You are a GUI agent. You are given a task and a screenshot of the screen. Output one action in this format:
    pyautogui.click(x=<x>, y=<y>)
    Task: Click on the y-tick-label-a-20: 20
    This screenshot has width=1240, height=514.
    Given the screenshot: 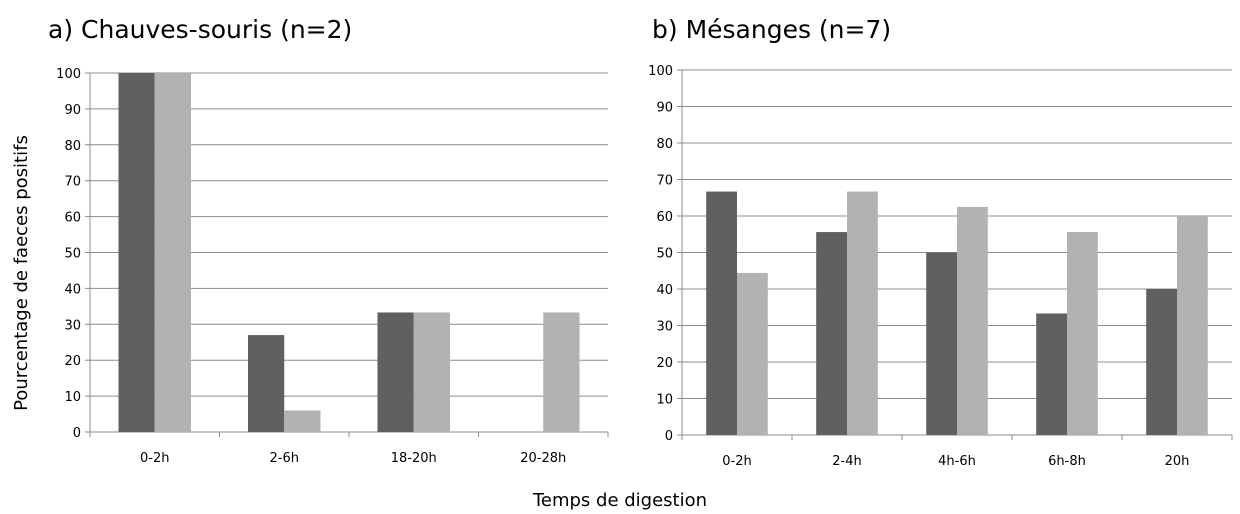 What is the action you would take?
    pyautogui.click(x=72, y=361)
    